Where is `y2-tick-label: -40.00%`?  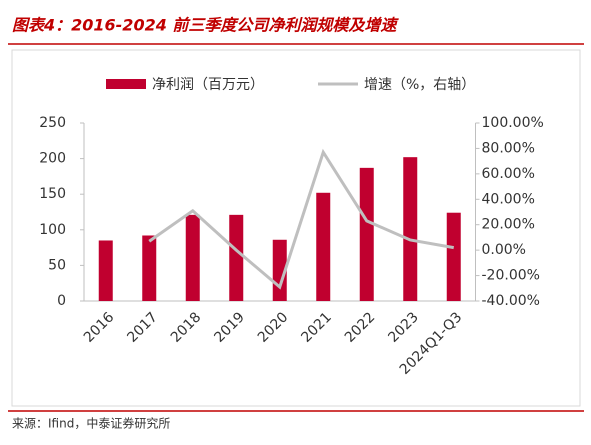
y2-tick-label: -40.00% is located at coordinates (511, 301).